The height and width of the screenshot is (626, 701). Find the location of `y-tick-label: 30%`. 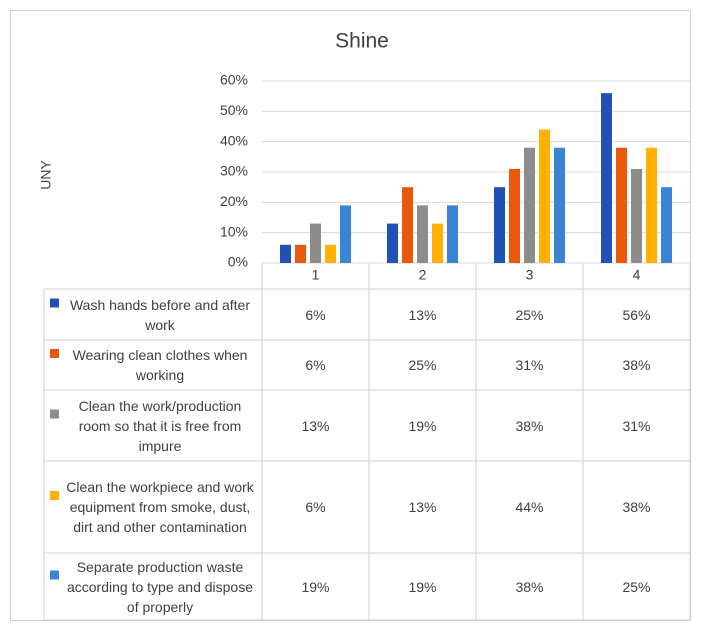

y-tick-label: 30% is located at coordinates (234, 171).